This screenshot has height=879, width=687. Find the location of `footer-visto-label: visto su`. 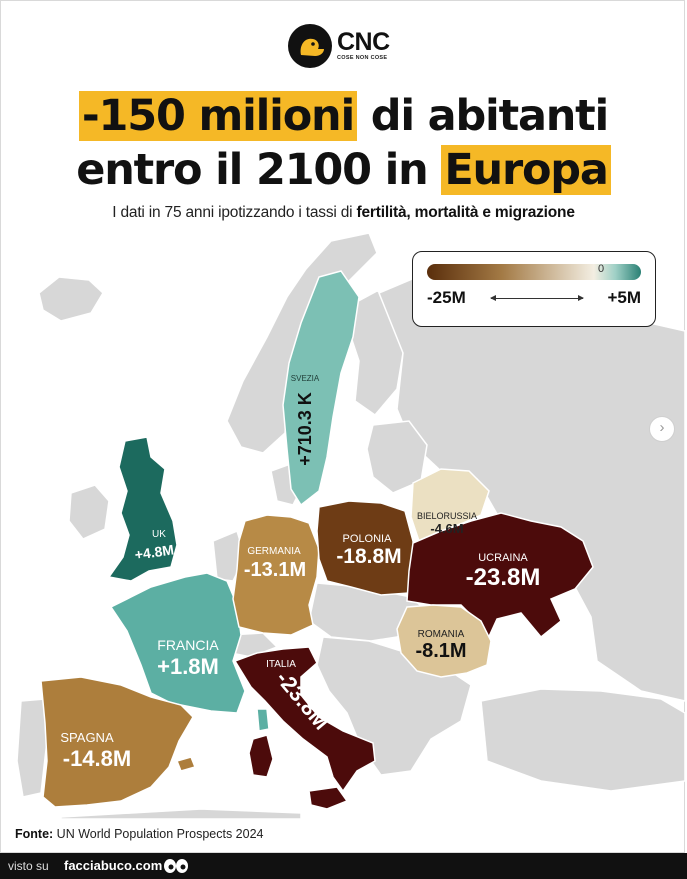

footer-visto-label: visto su is located at coordinates (28, 866).